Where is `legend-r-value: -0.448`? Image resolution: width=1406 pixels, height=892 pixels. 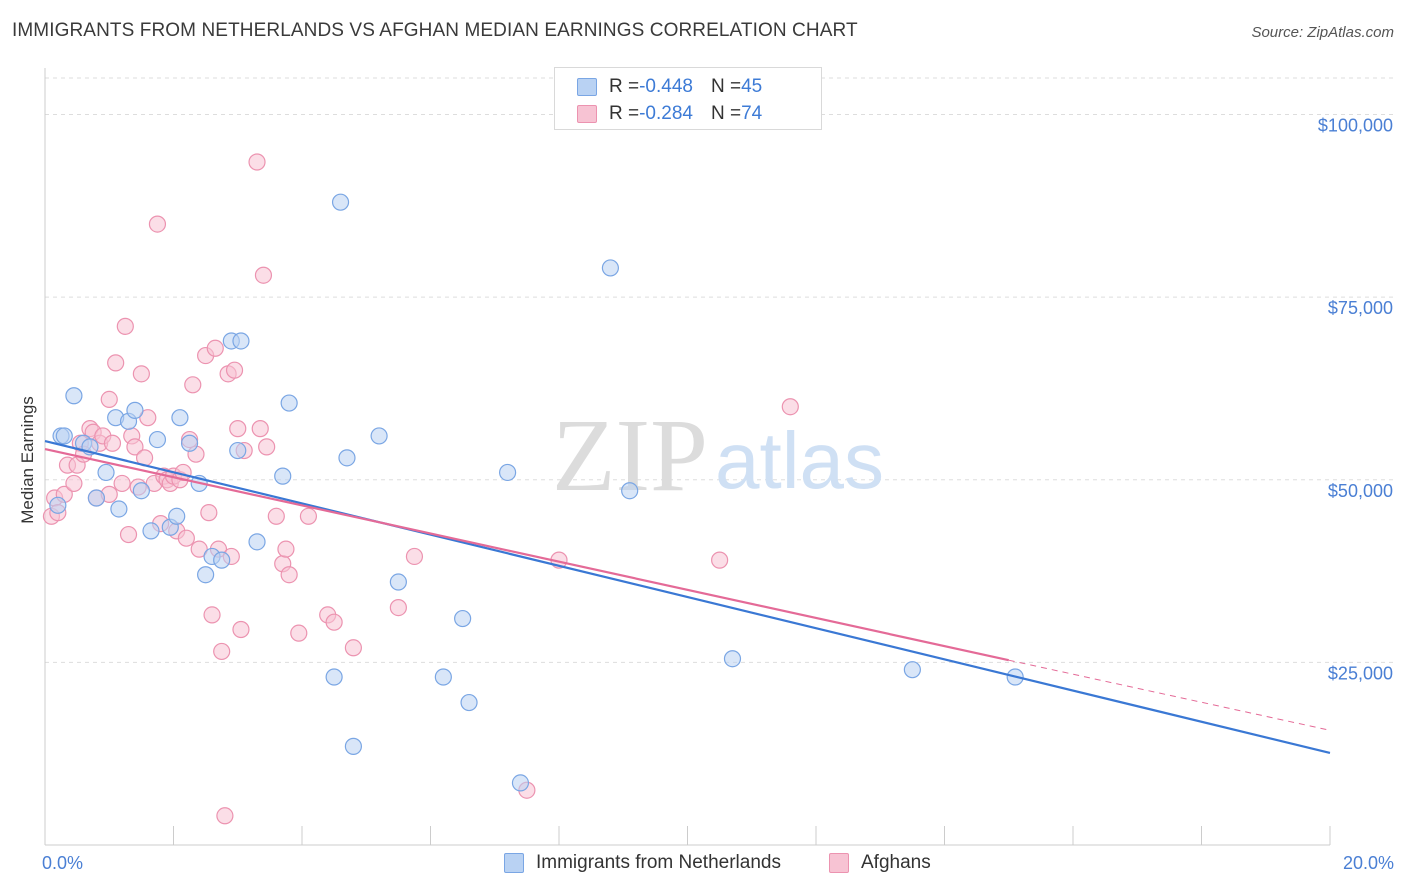
legend-r-value: -0.448 is located at coordinates (666, 86).